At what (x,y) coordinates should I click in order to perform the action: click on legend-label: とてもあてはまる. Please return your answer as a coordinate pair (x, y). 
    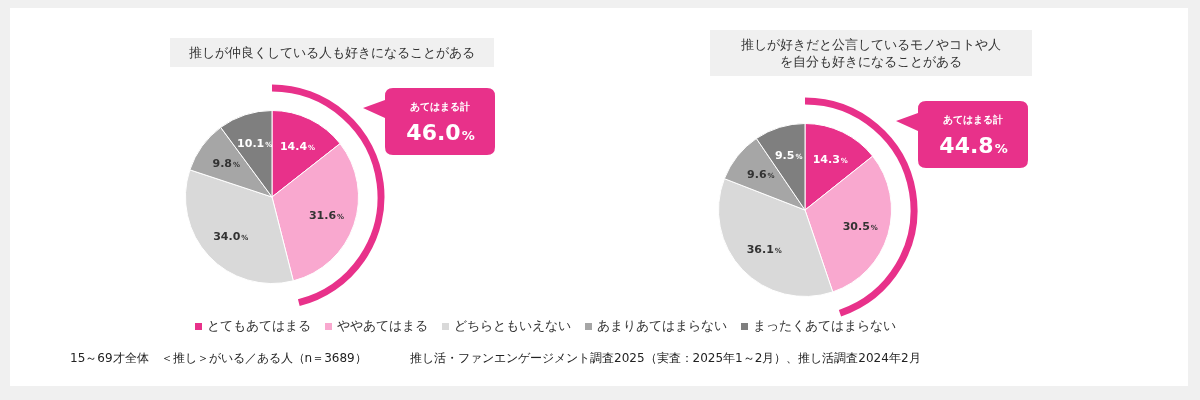
    Looking at the image, I should click on (258, 326).